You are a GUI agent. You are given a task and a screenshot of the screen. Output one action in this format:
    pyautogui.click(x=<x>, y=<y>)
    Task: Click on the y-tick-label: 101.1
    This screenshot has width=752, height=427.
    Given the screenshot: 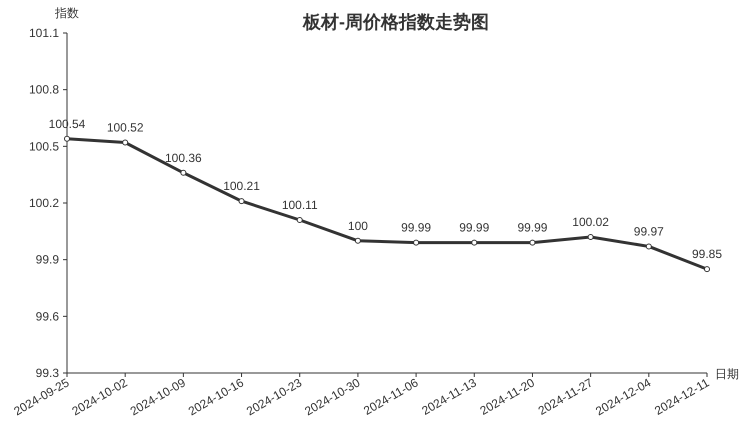 What is the action you would take?
    pyautogui.click(x=44, y=33)
    